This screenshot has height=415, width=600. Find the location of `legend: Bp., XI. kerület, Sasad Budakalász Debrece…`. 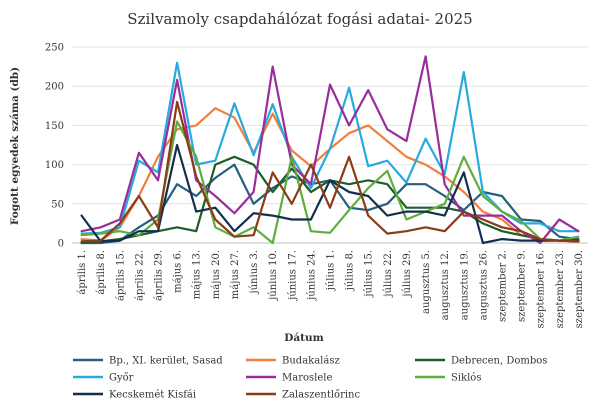

legend: Bp., XI. kerület, Sasad Budakalász Debrece… is located at coordinates (310, 378).